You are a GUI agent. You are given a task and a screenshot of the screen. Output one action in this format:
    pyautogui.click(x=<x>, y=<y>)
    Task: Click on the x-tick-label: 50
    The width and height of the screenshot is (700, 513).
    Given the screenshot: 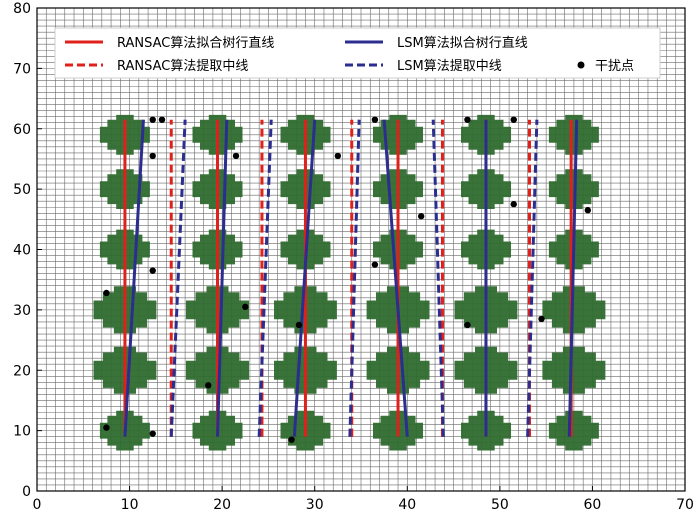 What is the action you would take?
    pyautogui.click(x=500, y=505)
    